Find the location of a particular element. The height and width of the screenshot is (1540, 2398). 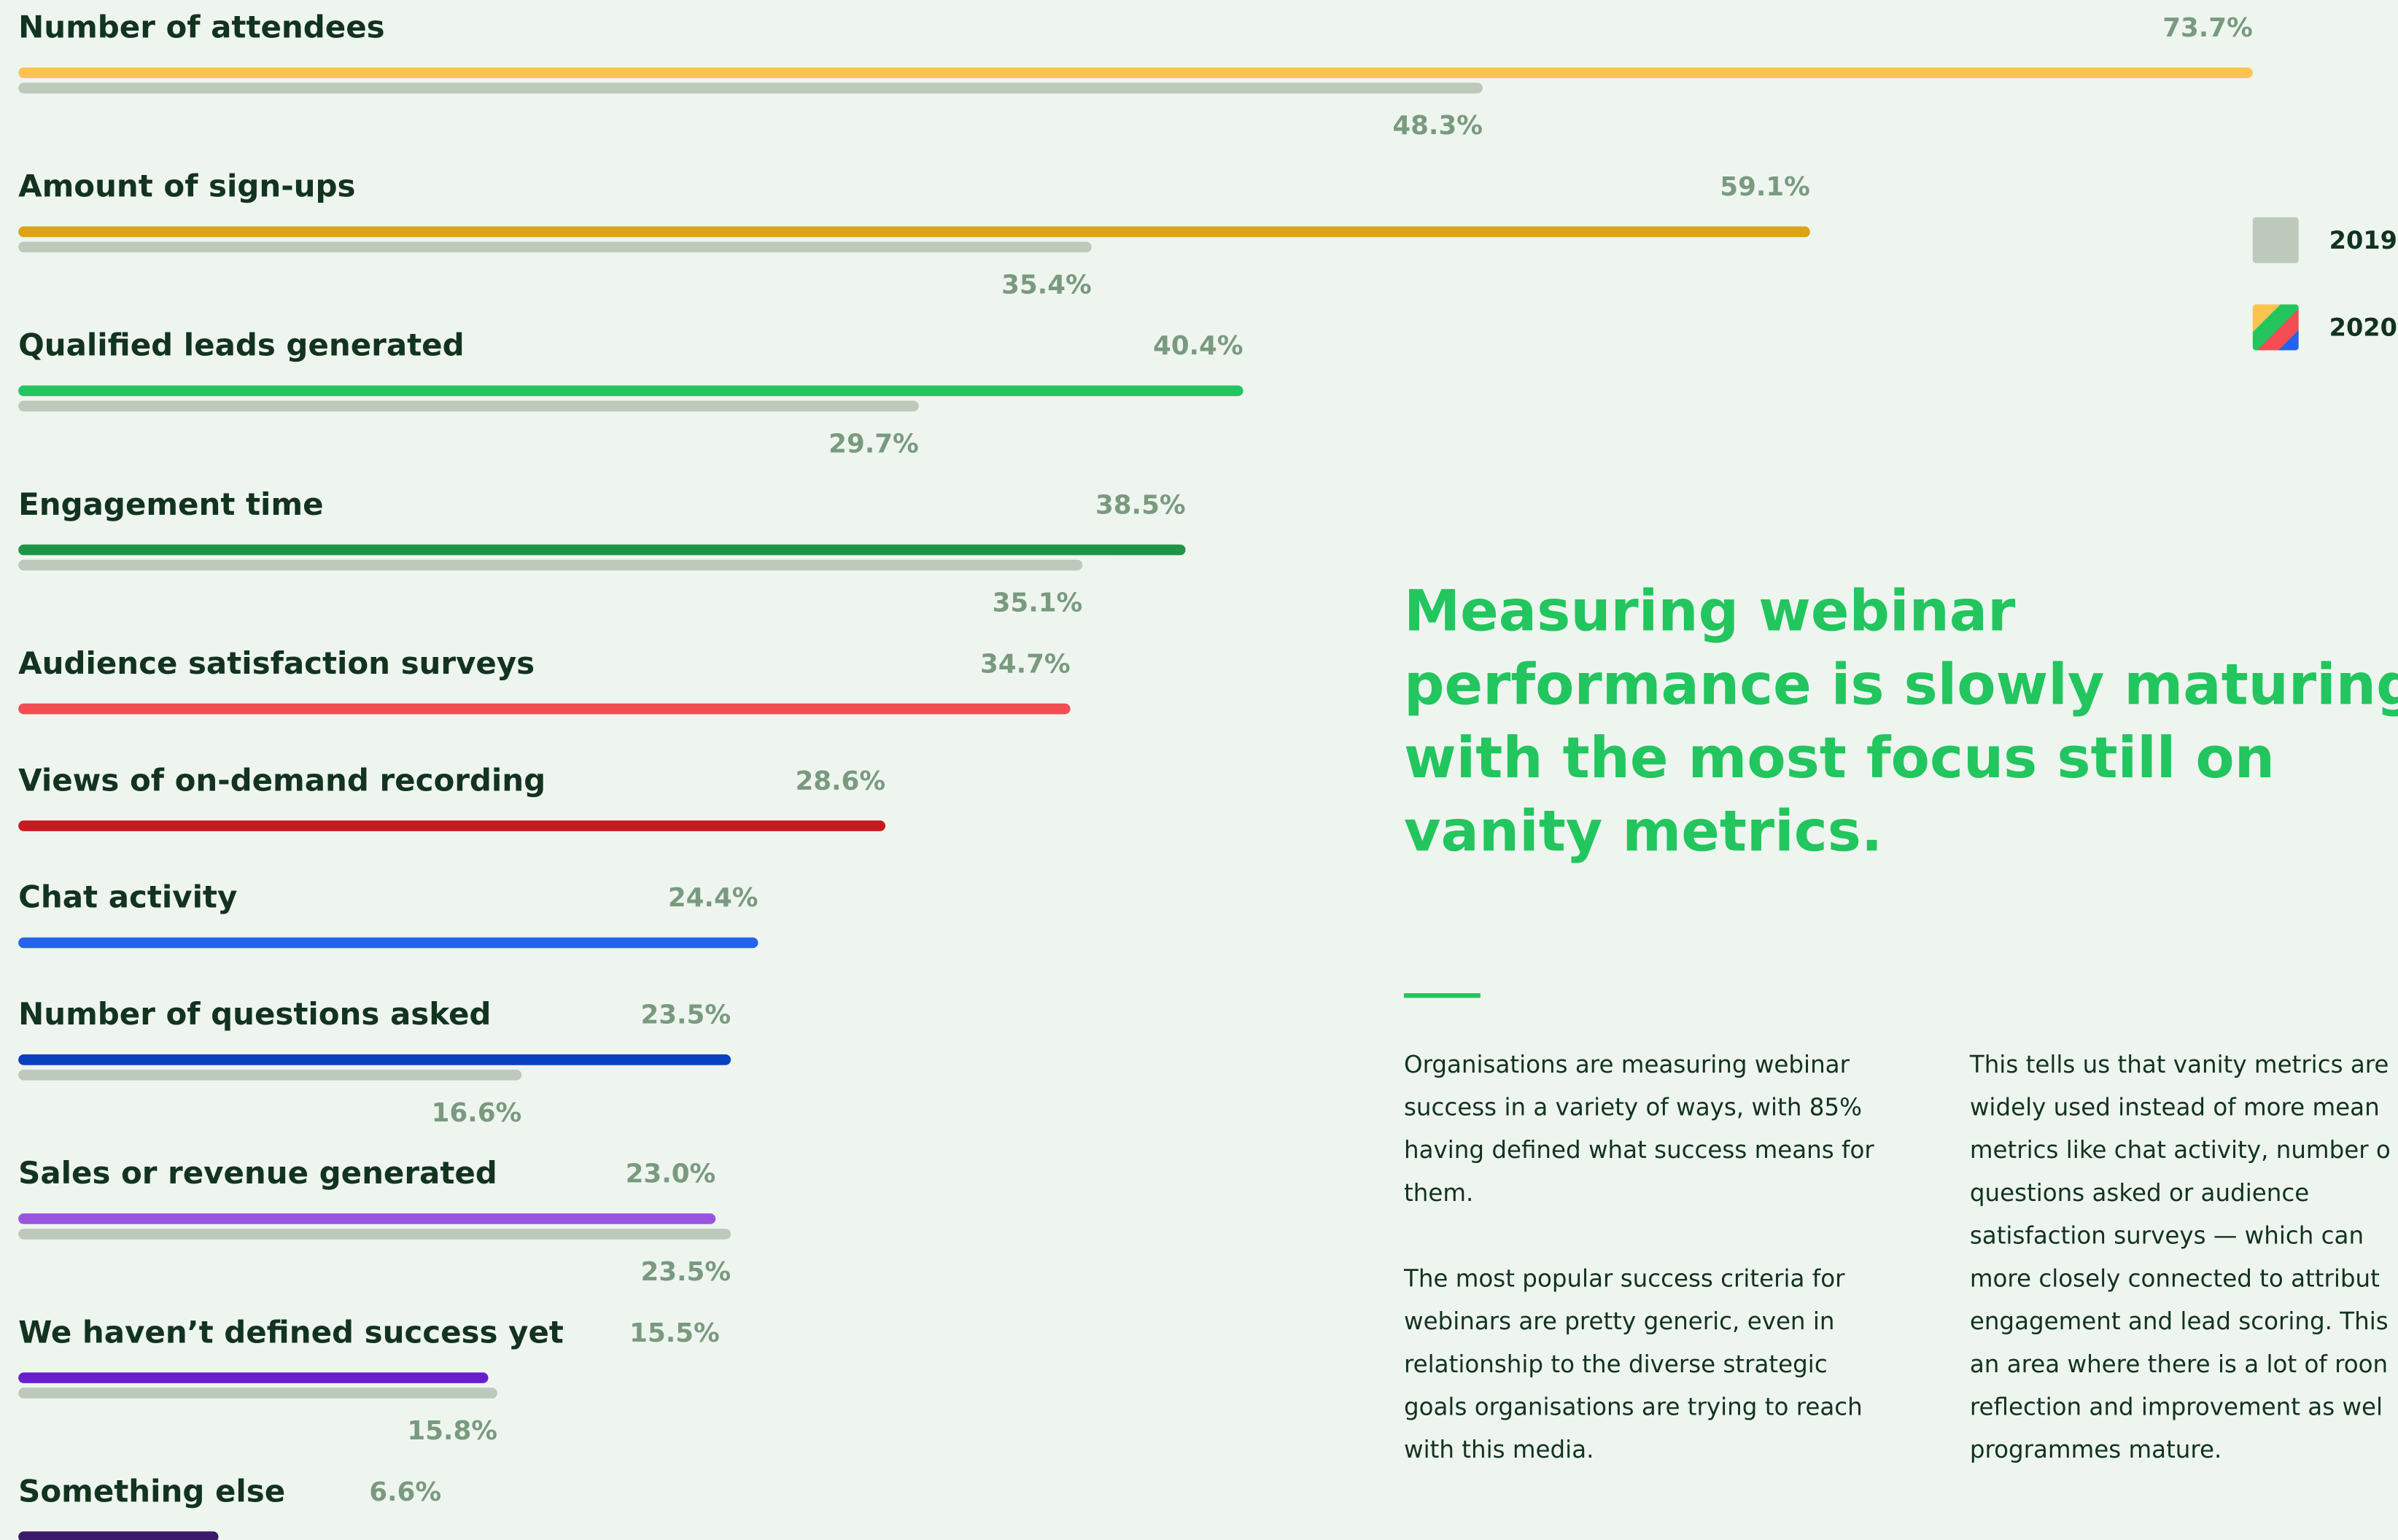

heading: vanity metrics. is located at coordinates (1643, 832).